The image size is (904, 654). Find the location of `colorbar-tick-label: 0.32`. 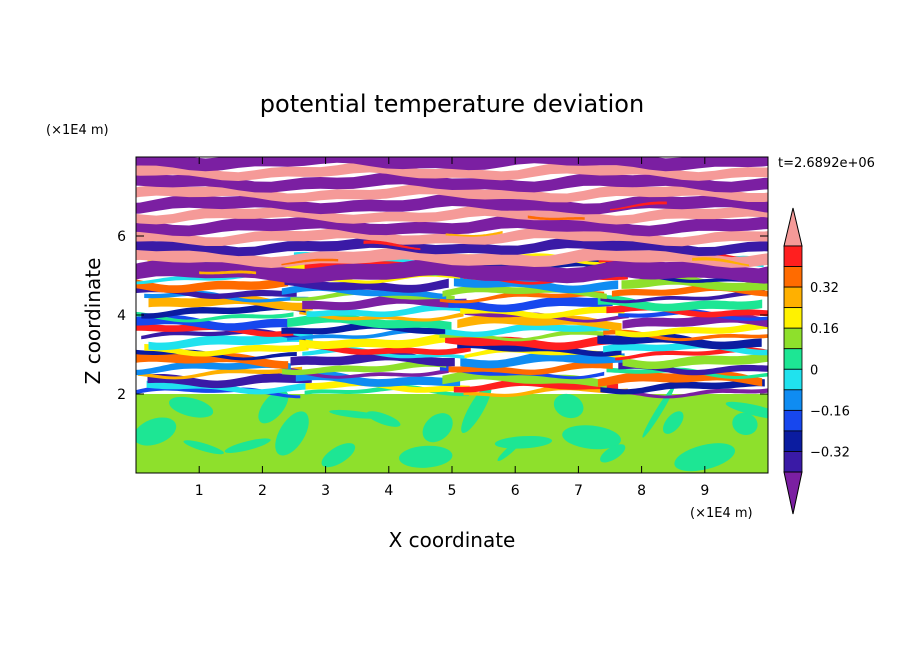

colorbar-tick-label: 0.32 is located at coordinates (824, 288).